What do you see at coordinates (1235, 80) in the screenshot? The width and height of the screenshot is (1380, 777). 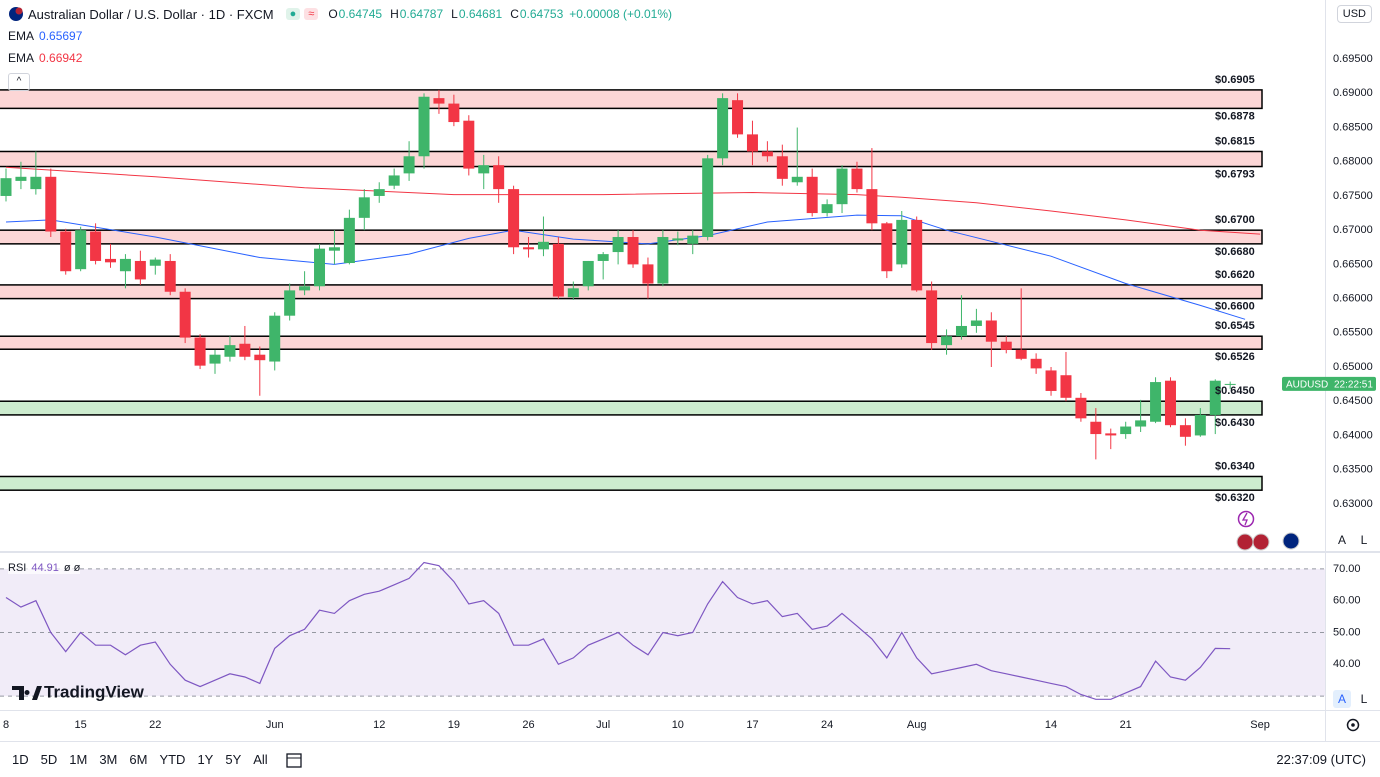 I see `zone-top-label: $0.6905` at bounding box center [1235, 80].